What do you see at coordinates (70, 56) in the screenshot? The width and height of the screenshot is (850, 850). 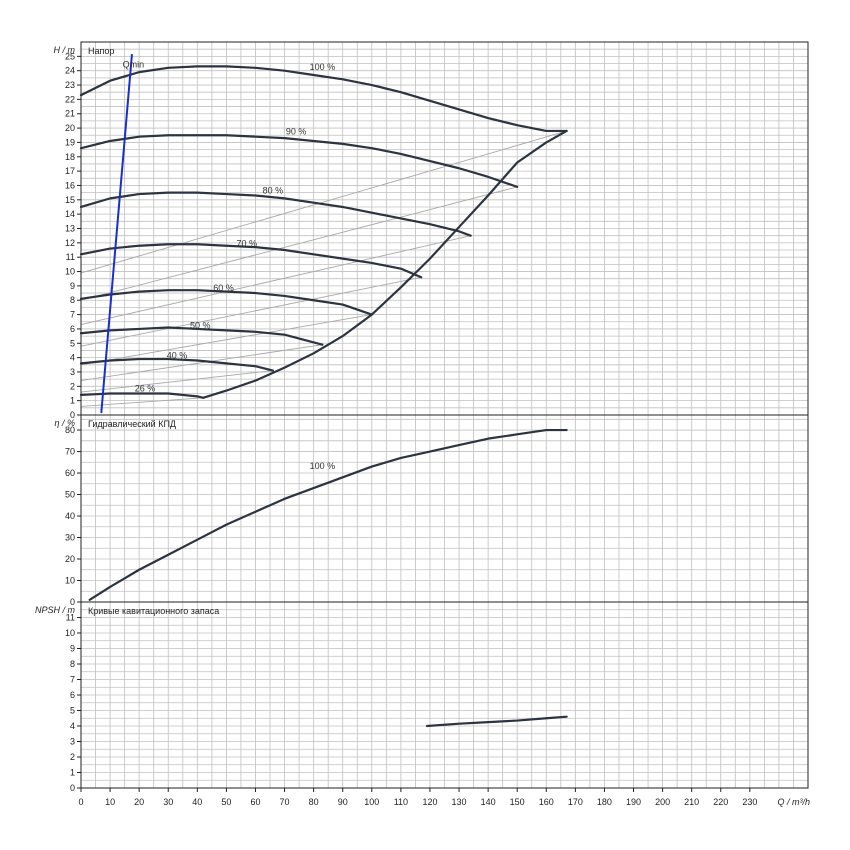 I see `y-tick-label: 25` at bounding box center [70, 56].